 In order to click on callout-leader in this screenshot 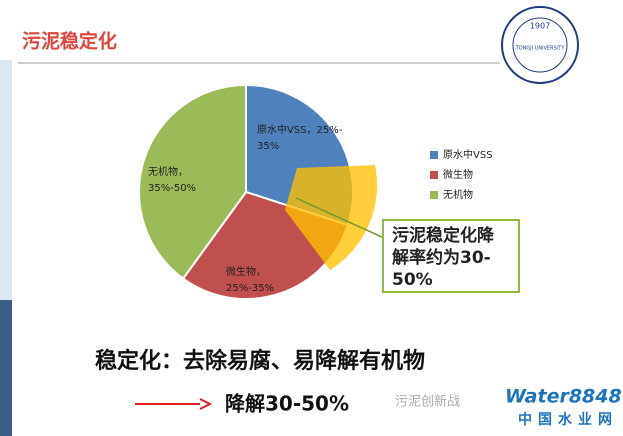, I will do `click(340, 218)`.